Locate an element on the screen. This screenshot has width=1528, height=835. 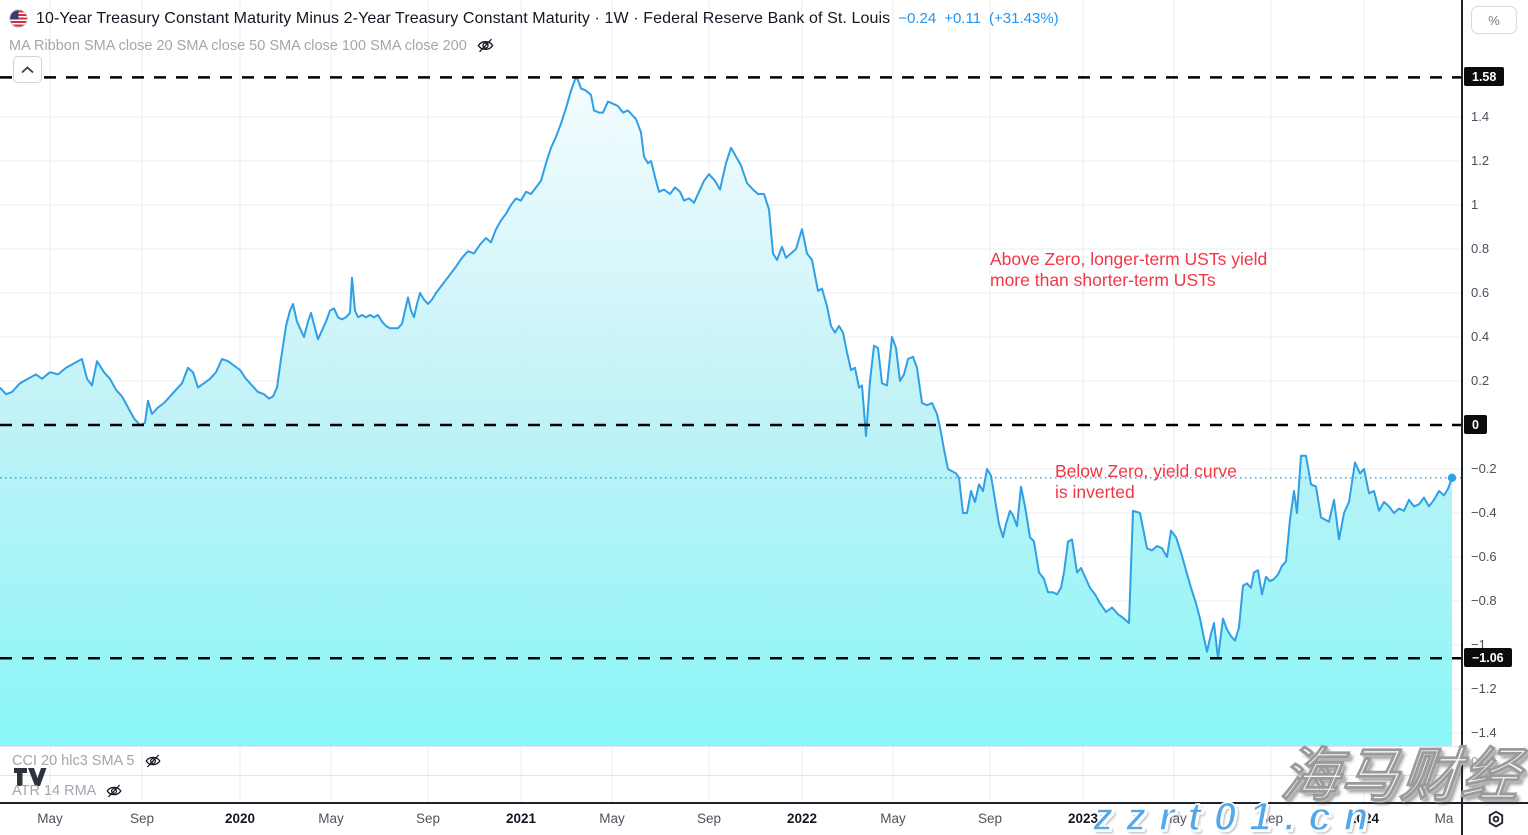
atr-indicator-label: ATR 14 RMA is located at coordinates (54, 791).